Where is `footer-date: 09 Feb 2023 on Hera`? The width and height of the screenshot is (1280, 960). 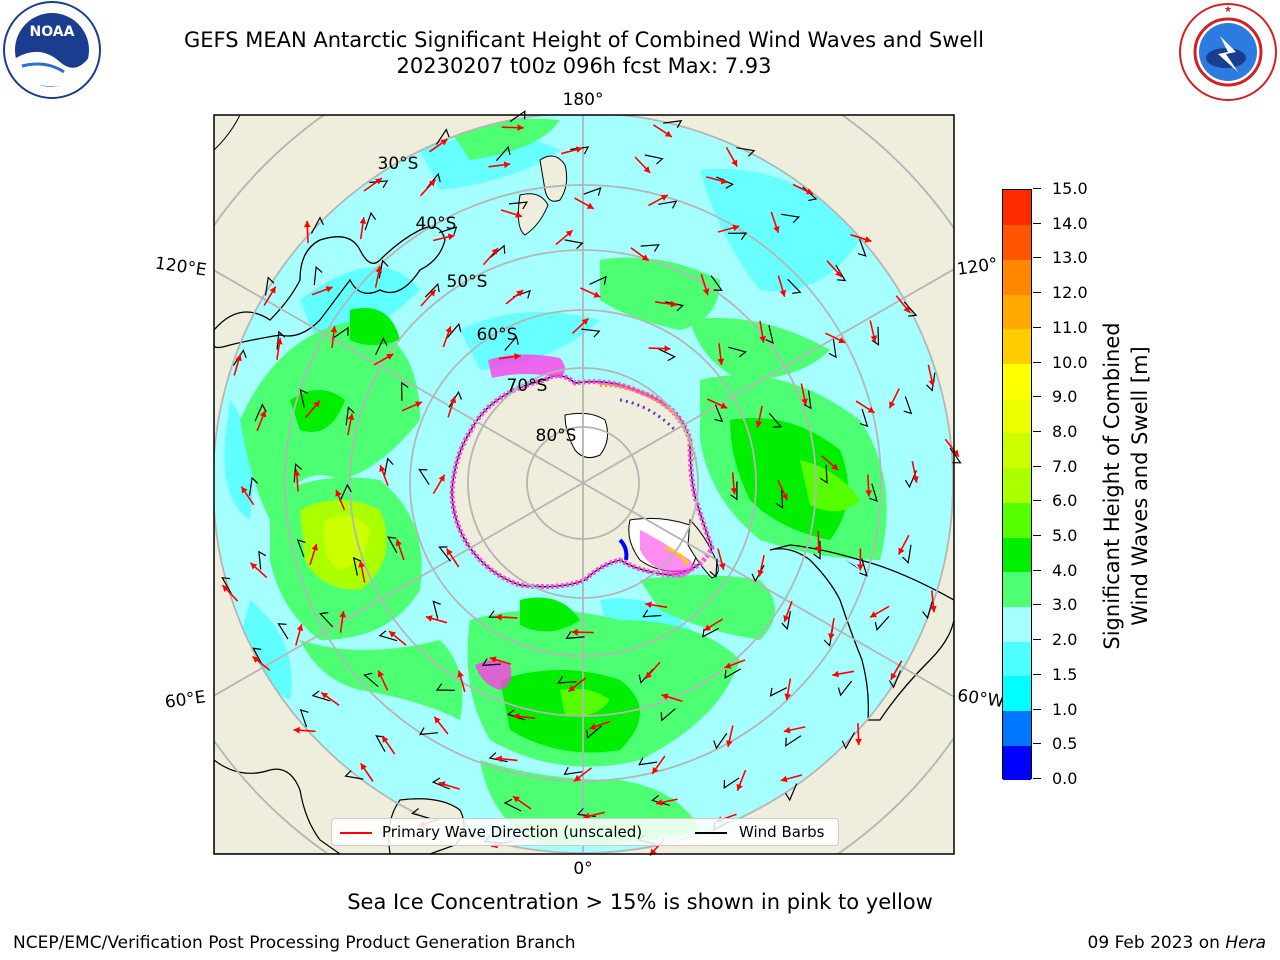
footer-date: 09 Feb 2023 on Hera is located at coordinates (1177, 943).